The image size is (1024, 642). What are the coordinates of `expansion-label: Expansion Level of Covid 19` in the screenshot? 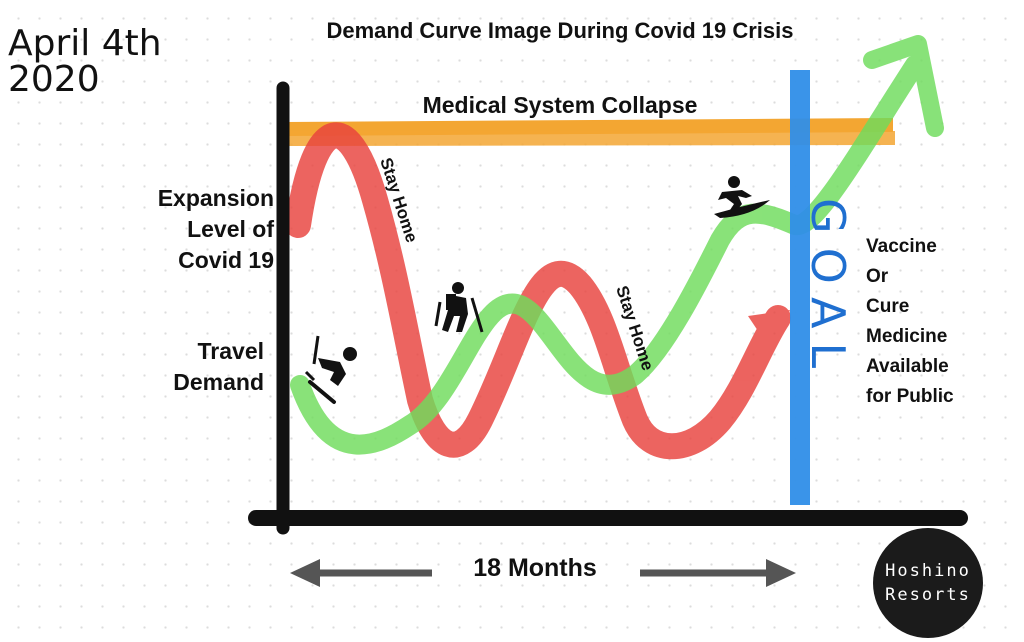 It's located at (197, 229).